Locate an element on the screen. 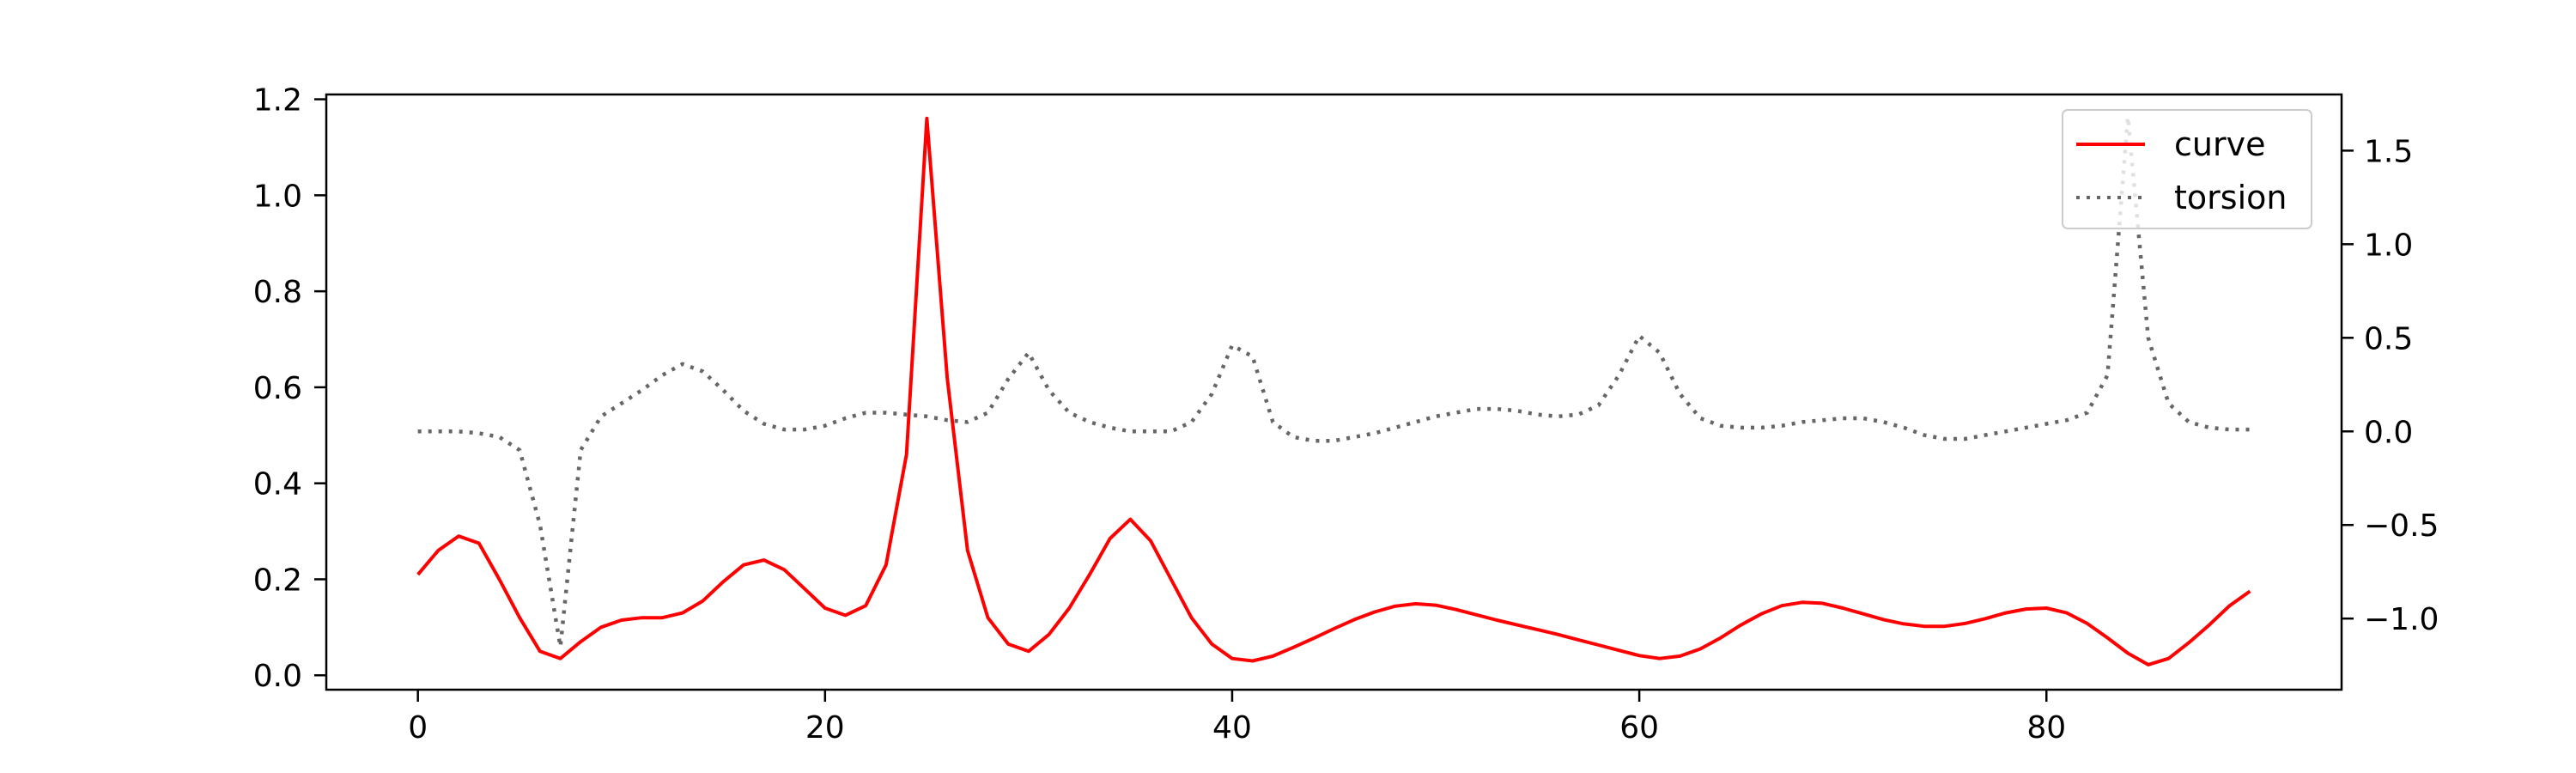  left-y-tick-label: 1.0 is located at coordinates (278, 196).